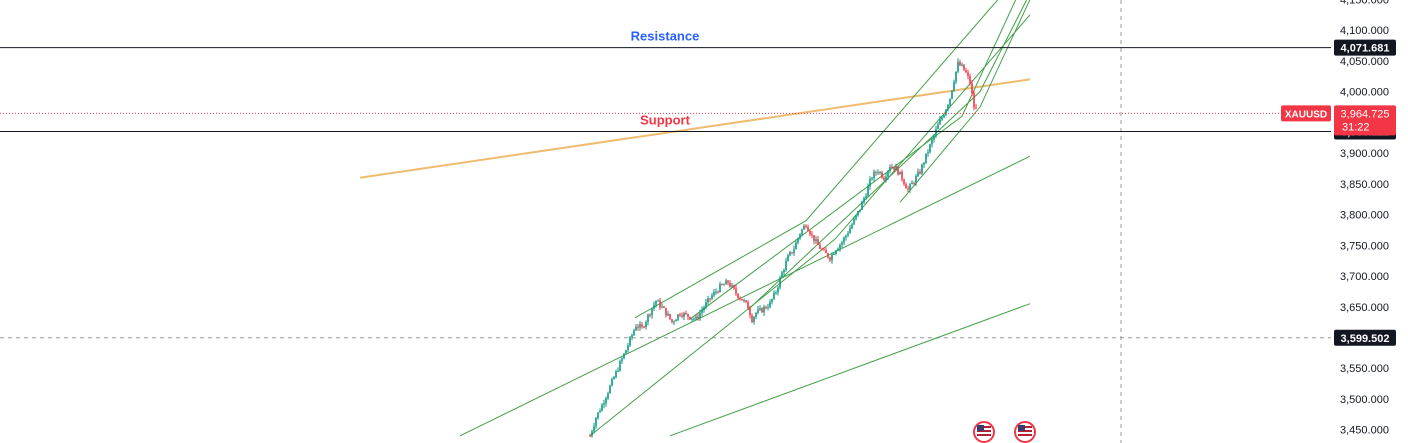 Image resolution: width=1408 pixels, height=443 pixels. I want to click on y-tick-label: 4,100.000, so click(1364, 31).